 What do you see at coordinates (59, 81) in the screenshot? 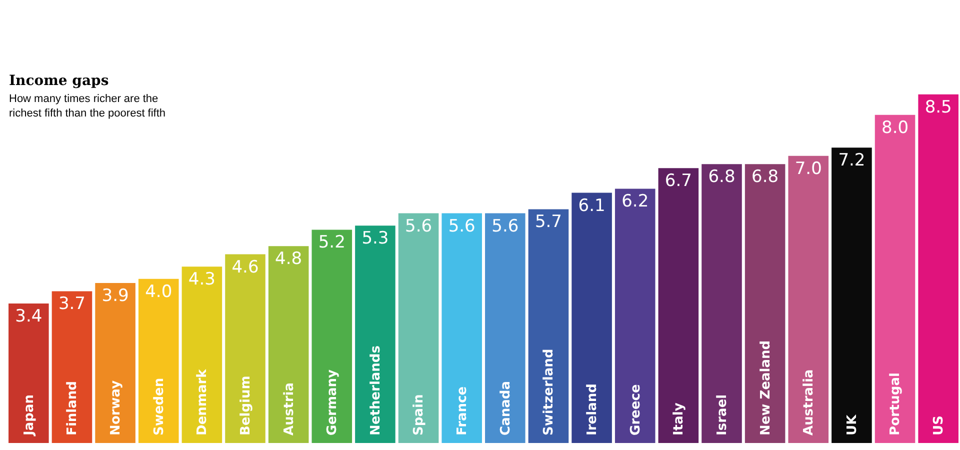
I see `chart-title: Income gaps` at bounding box center [59, 81].